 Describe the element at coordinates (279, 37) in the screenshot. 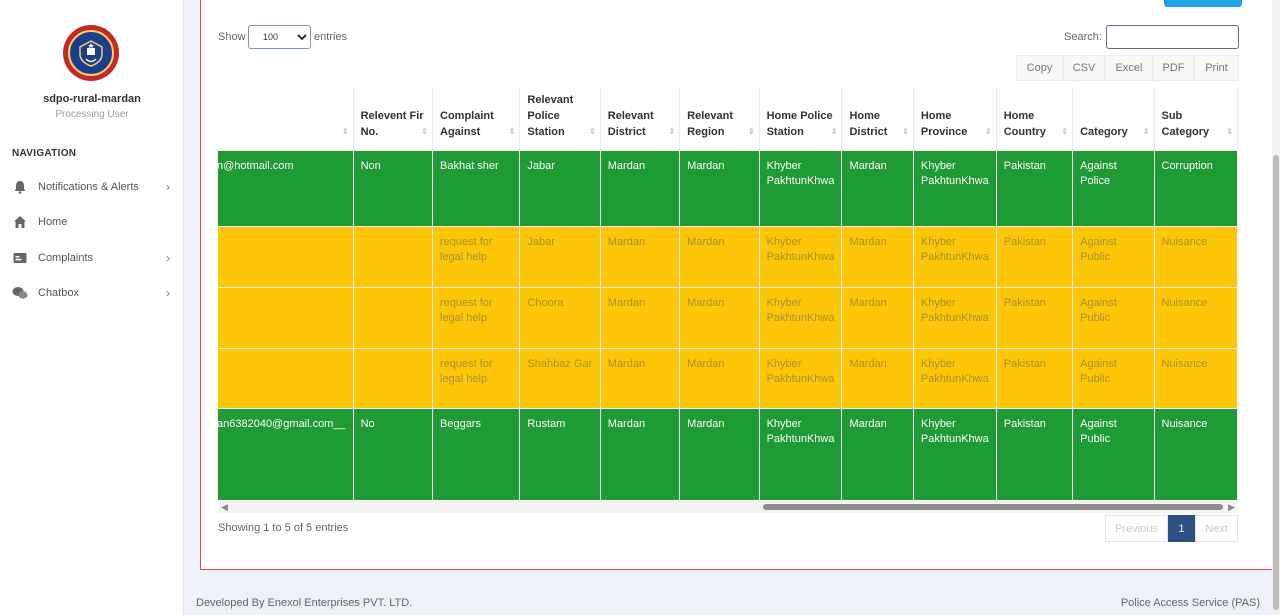

I see `page-length-select: 100` at that location.